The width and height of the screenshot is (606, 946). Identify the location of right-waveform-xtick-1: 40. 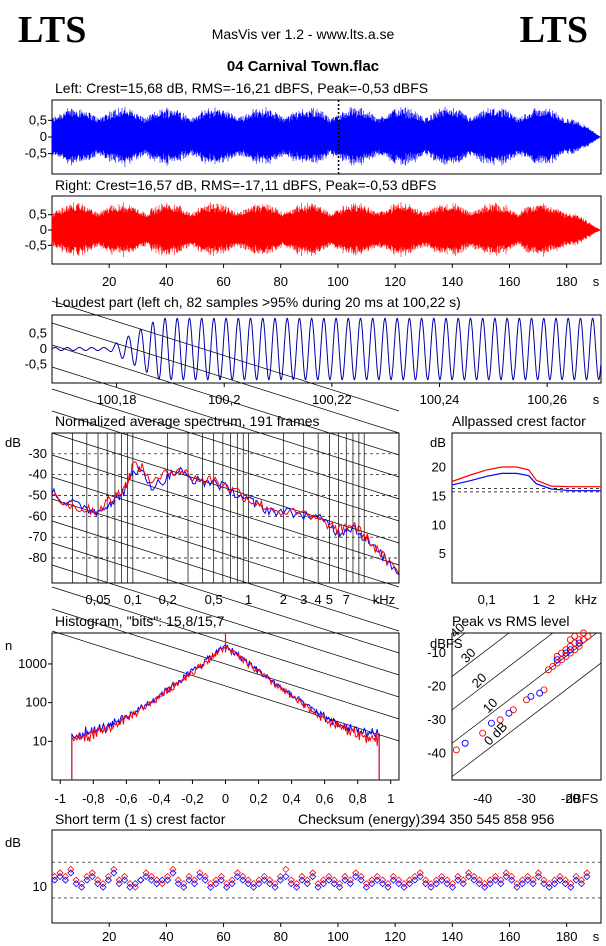
(166, 281).